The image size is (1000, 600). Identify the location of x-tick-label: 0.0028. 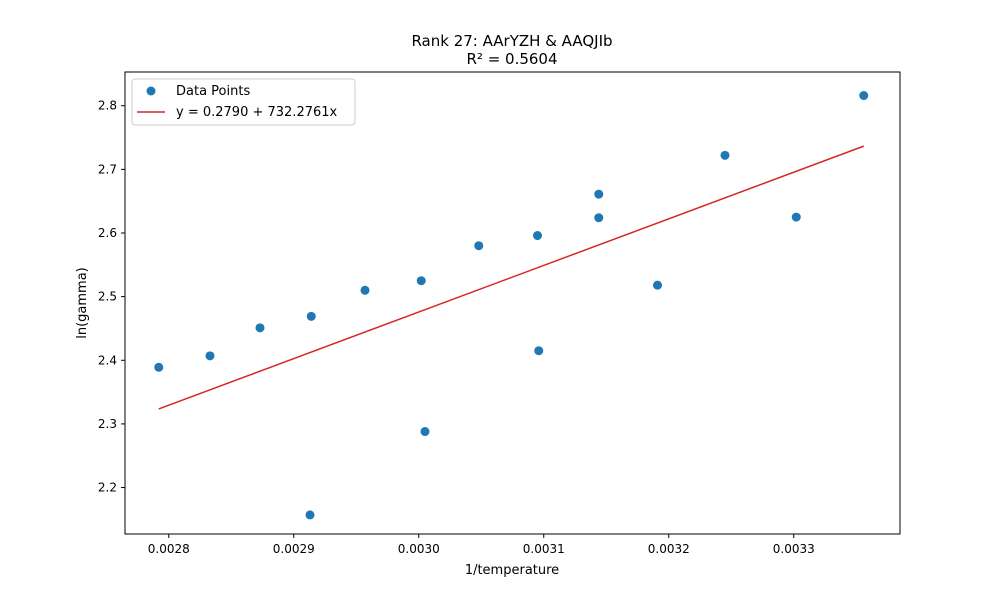
(169, 549).